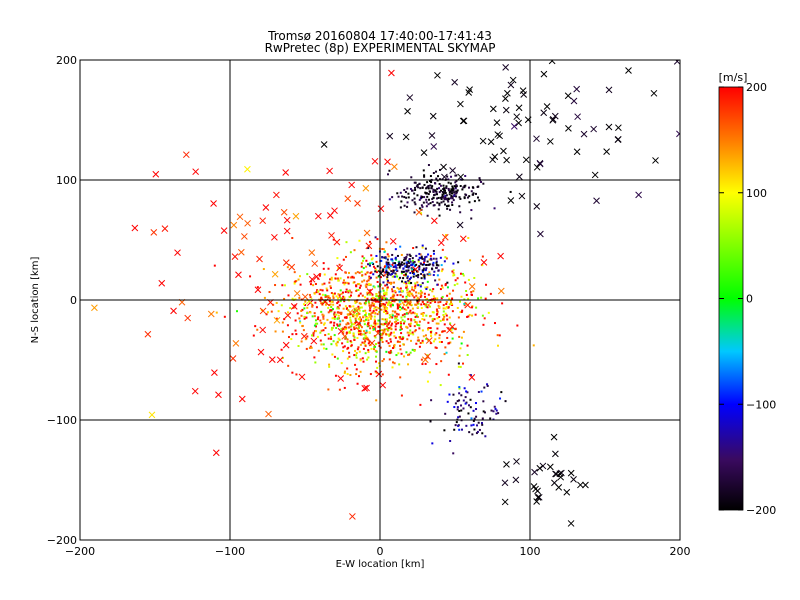 The image size is (800, 600). I want to click on y-tick-label: 200, so click(66, 60).